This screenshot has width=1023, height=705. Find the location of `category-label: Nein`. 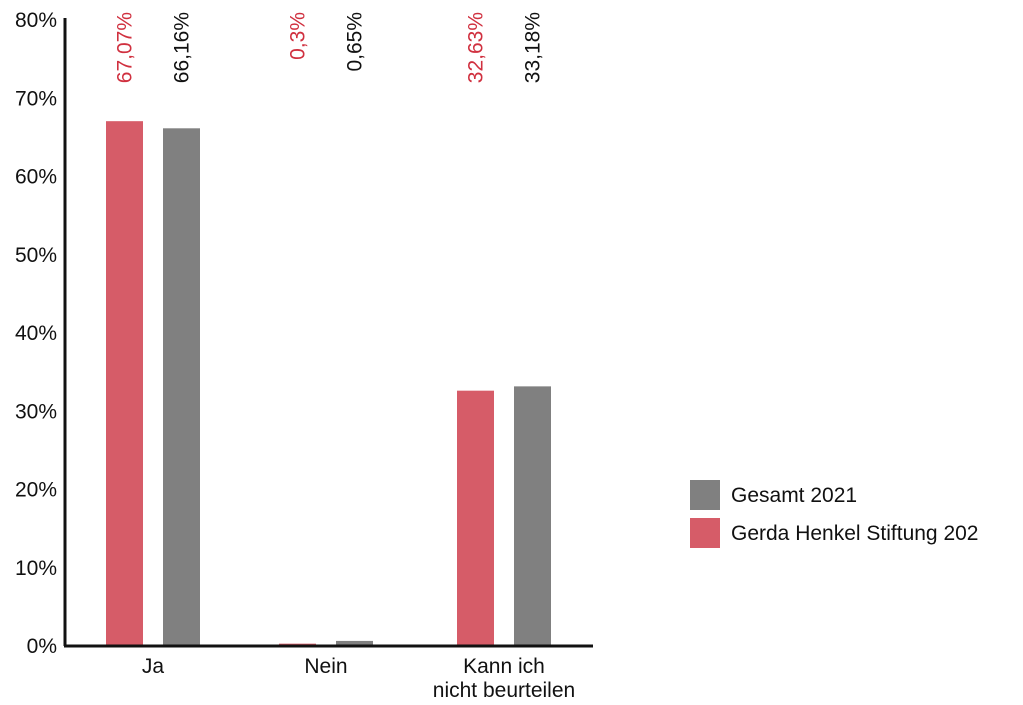

category-label: Nein is located at coordinates (325, 666).